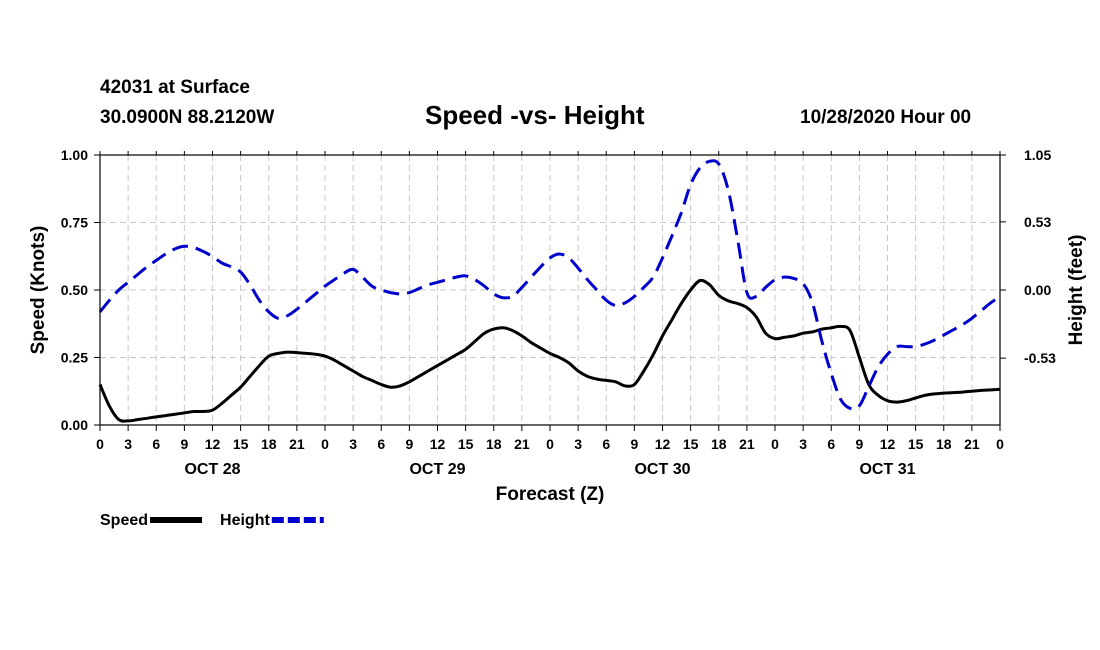 The width and height of the screenshot is (1100, 650). What do you see at coordinates (1040, 358) in the screenshot?
I see `y-tick-label-right: -0.53` at bounding box center [1040, 358].